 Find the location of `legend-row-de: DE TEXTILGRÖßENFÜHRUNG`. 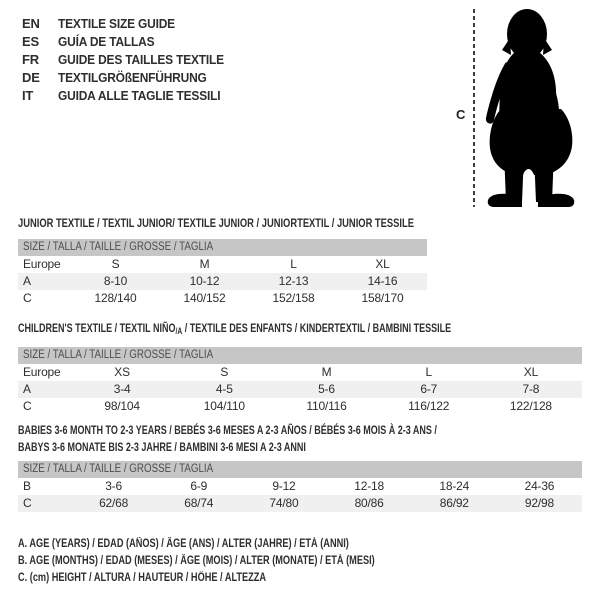

legend-row-de: DE TEXTILGRÖßENFÜHRUNG is located at coordinates (130, 78).